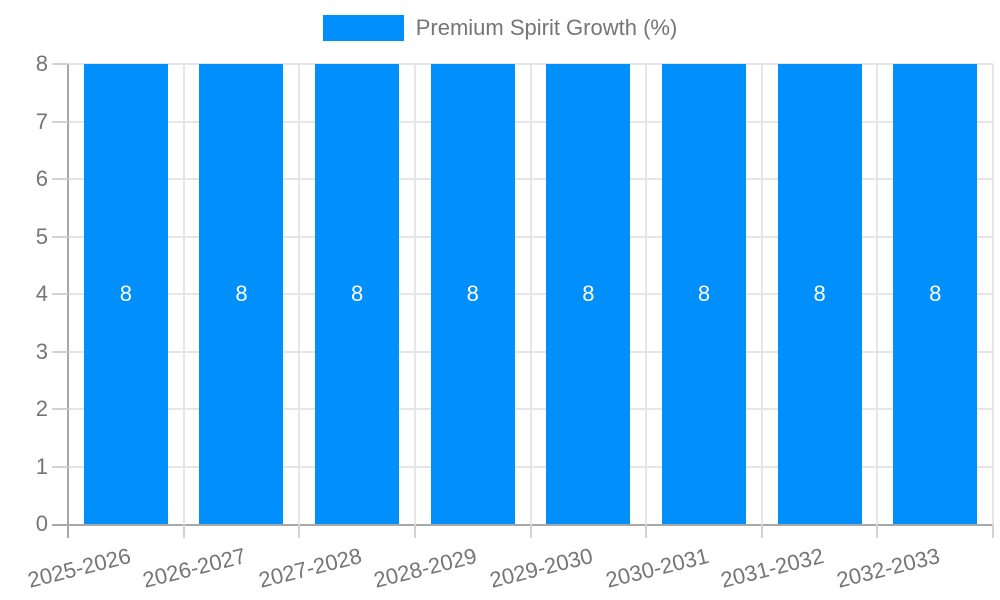 The image size is (1000, 600). Describe the element at coordinates (41, 121) in the screenshot. I see `y-tick-label: 7` at that location.